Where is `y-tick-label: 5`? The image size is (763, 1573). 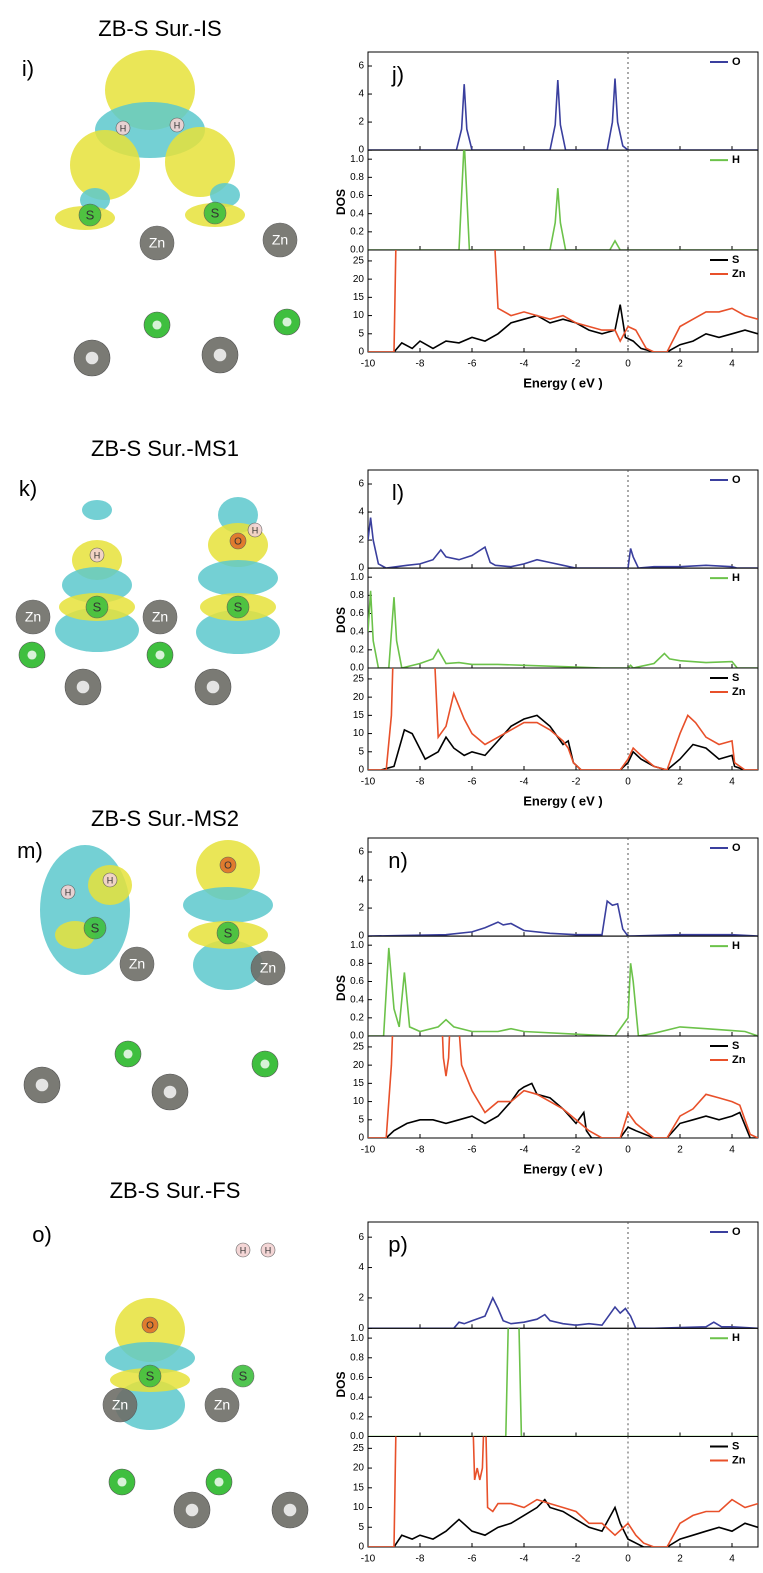 y-tick-label: 5 is located at coordinates (361, 1527).